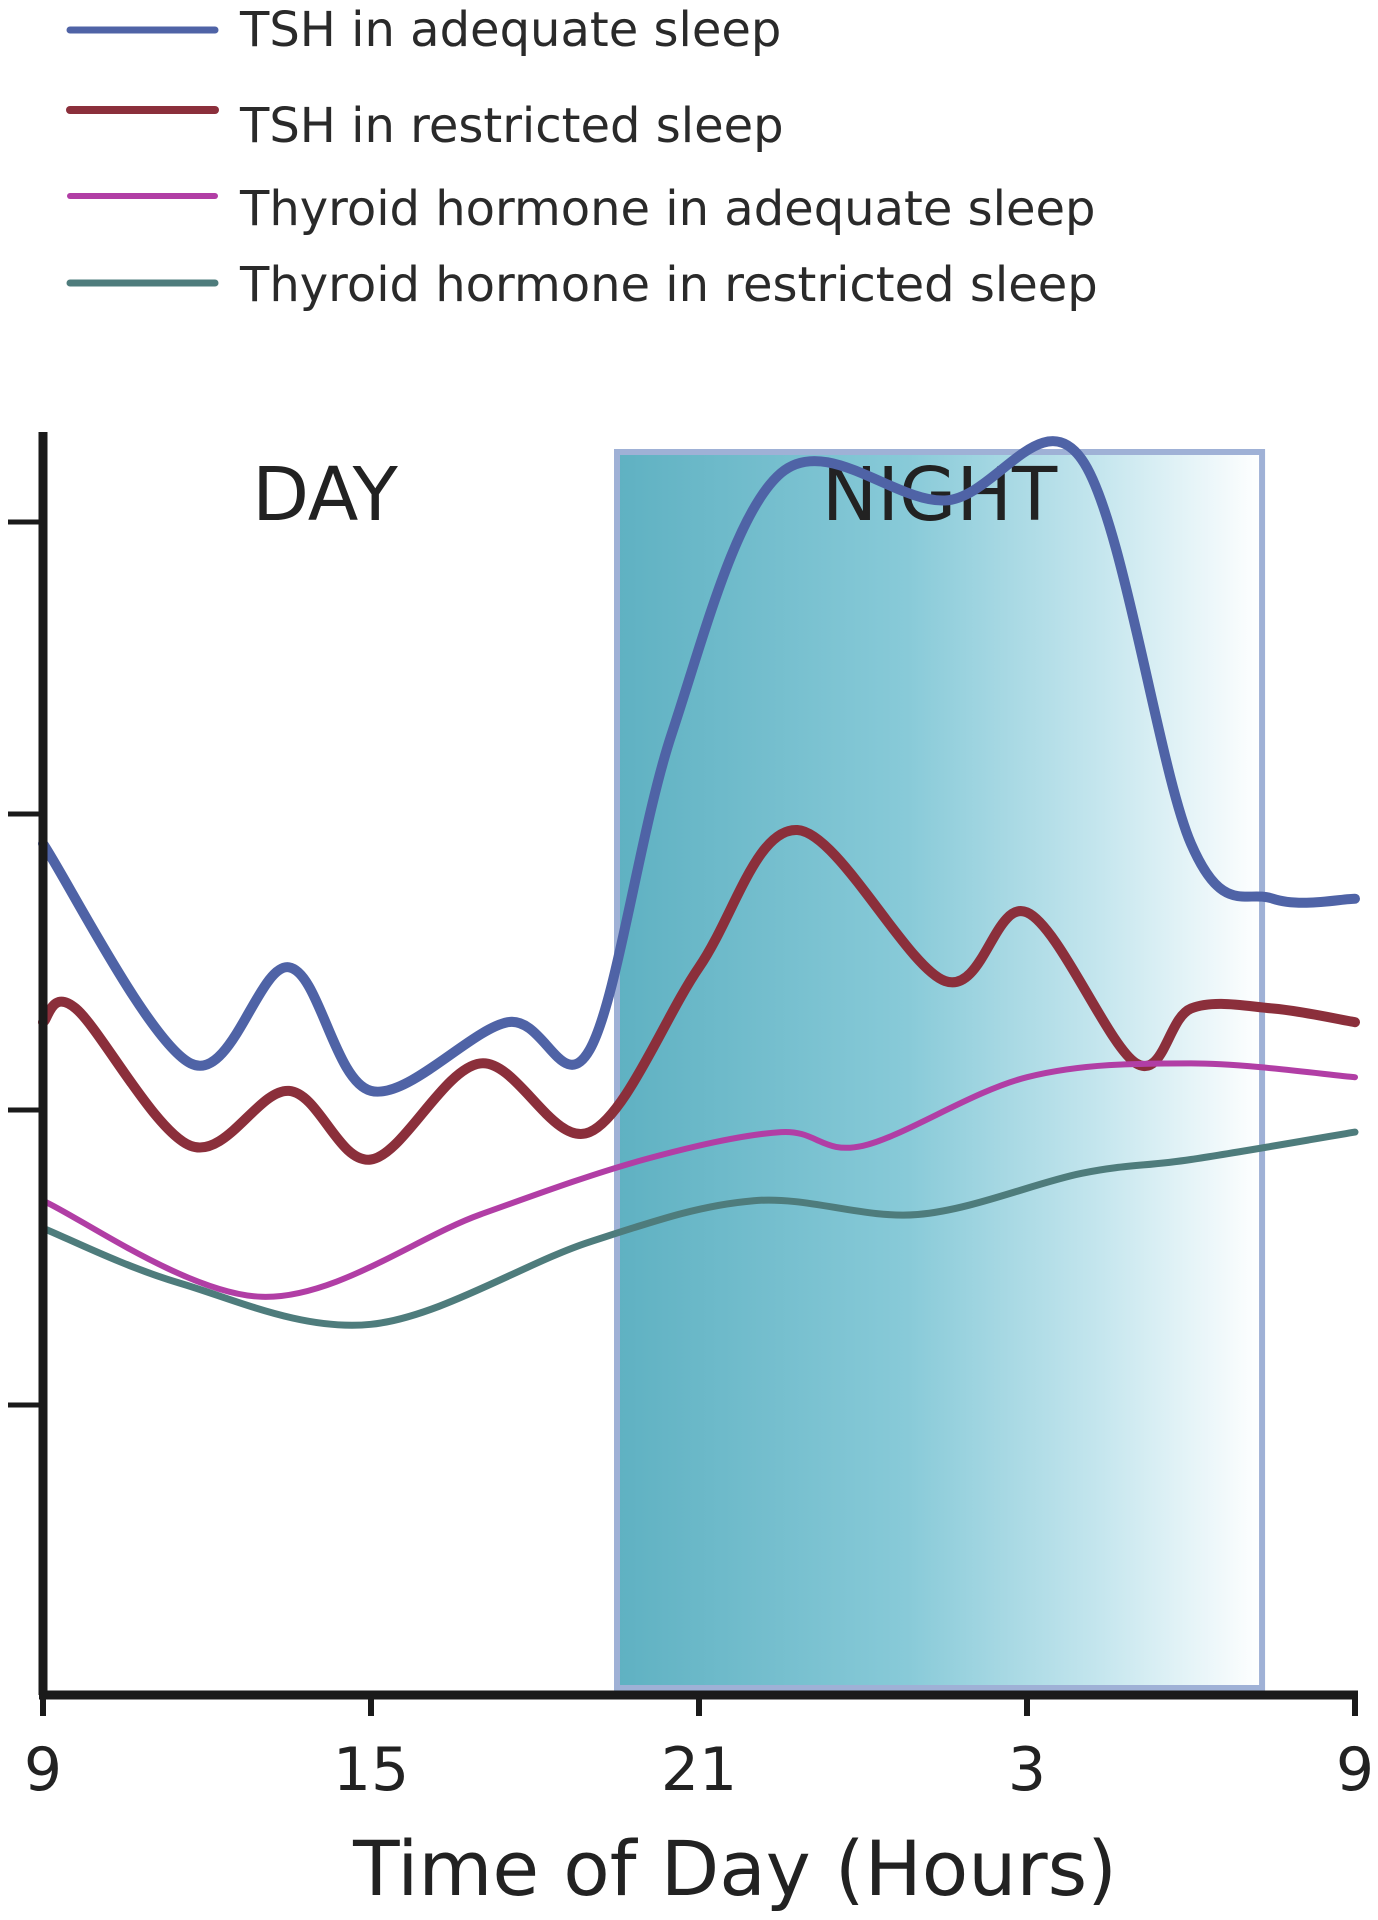  I want to click on x-ticks: 9 15 21 3 9, so click(699, 1750).